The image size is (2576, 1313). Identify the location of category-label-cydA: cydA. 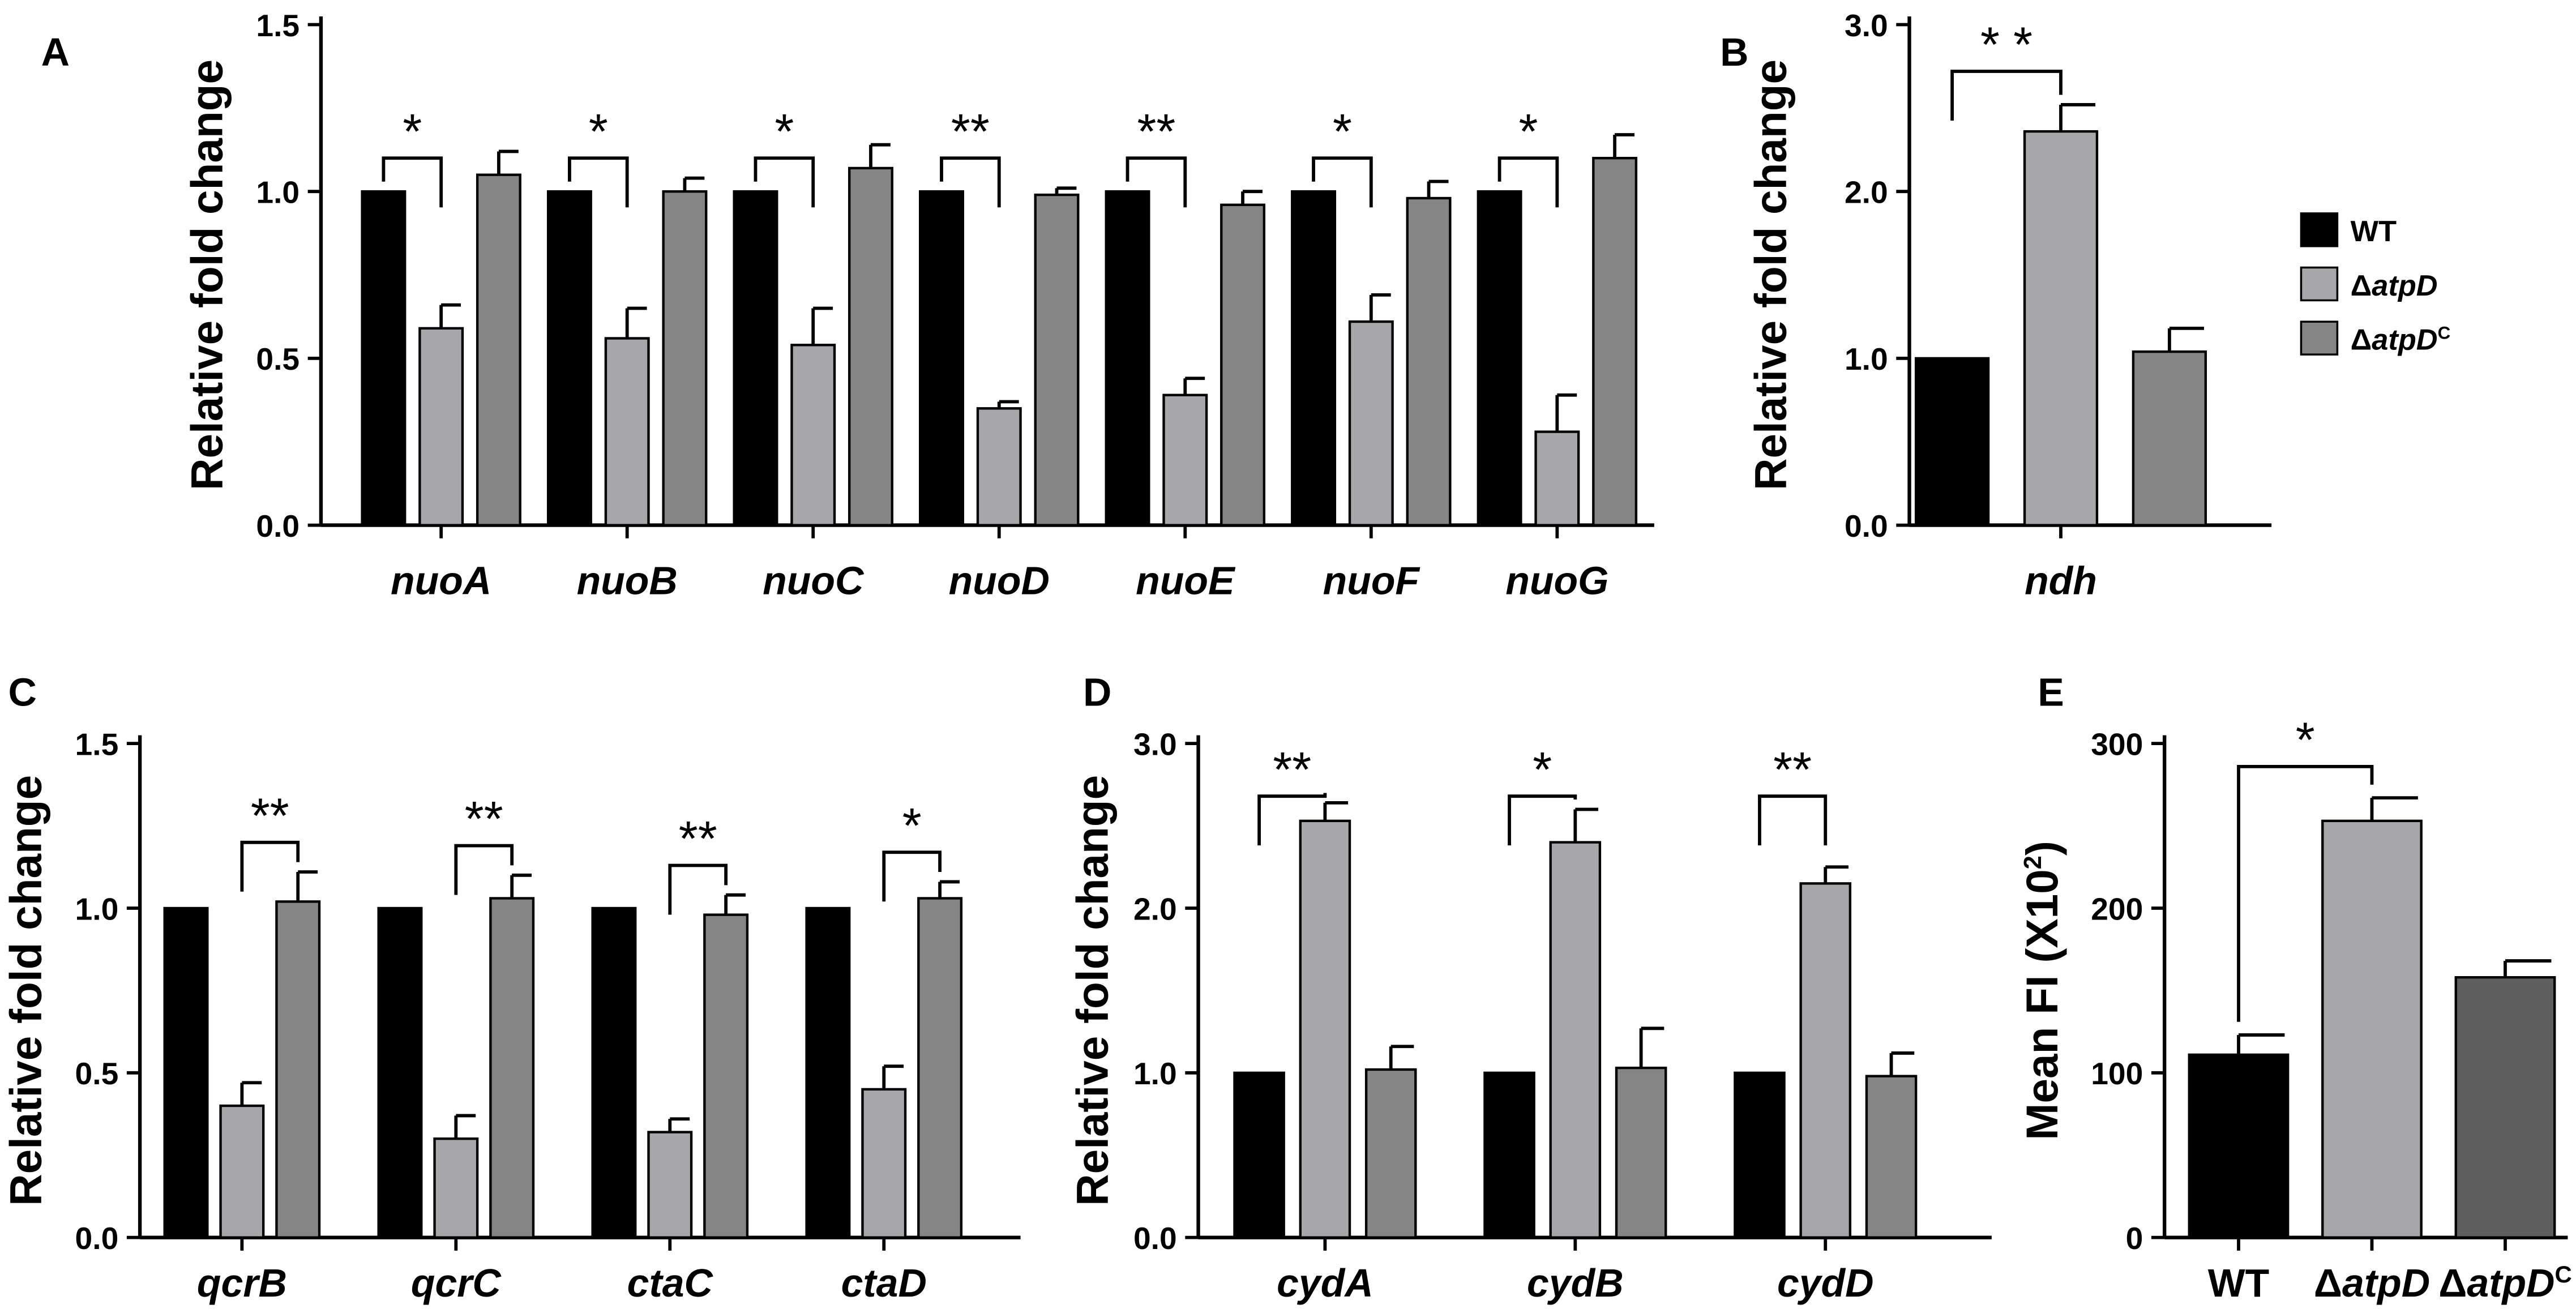
(1325, 1283).